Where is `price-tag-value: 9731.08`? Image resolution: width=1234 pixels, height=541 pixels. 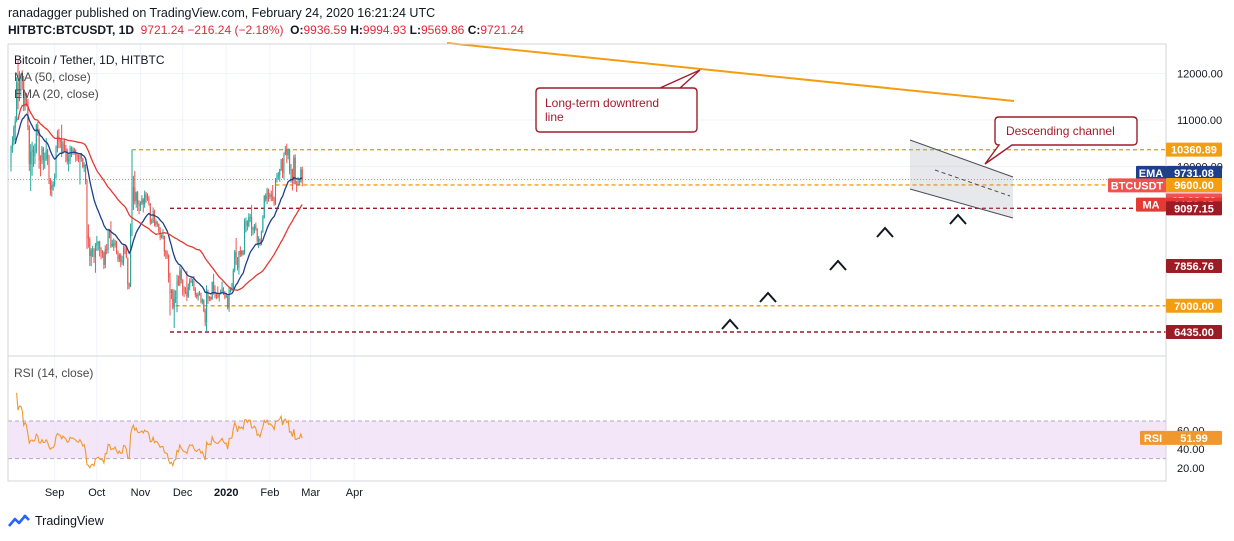 price-tag-value: 9731.08 is located at coordinates (1194, 172).